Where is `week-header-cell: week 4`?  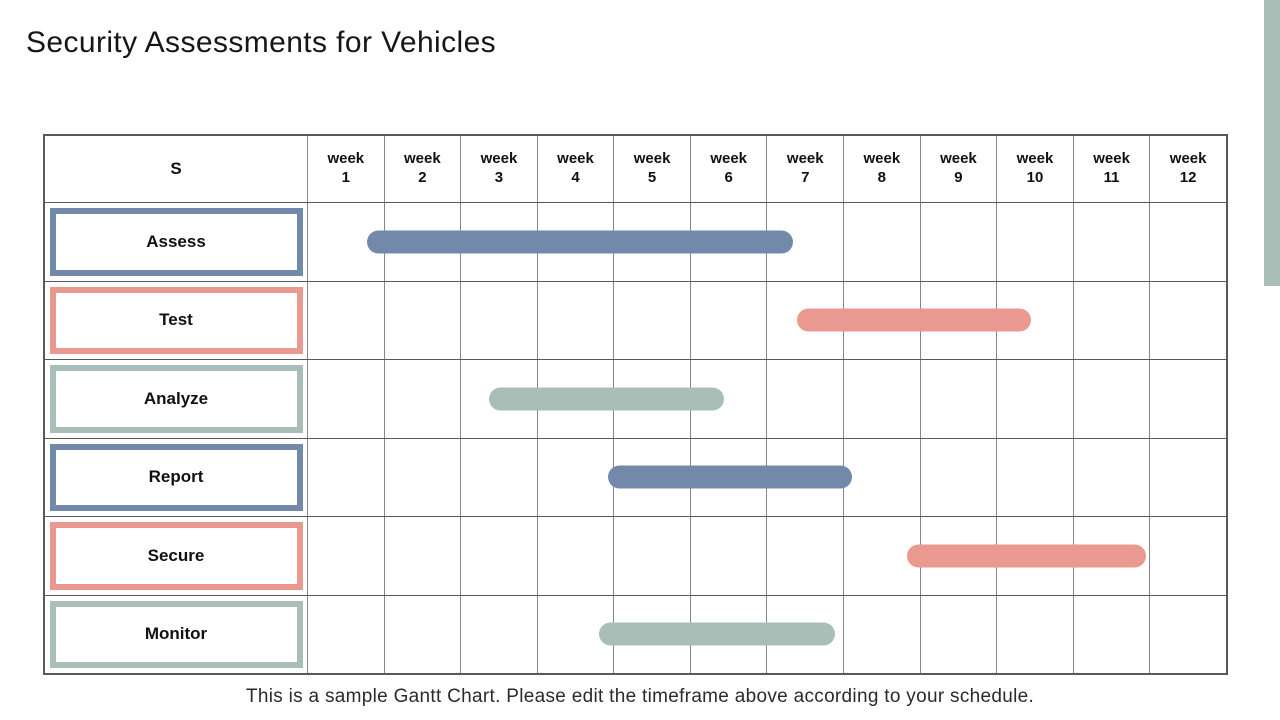 week-header-cell: week 4 is located at coordinates (575, 169).